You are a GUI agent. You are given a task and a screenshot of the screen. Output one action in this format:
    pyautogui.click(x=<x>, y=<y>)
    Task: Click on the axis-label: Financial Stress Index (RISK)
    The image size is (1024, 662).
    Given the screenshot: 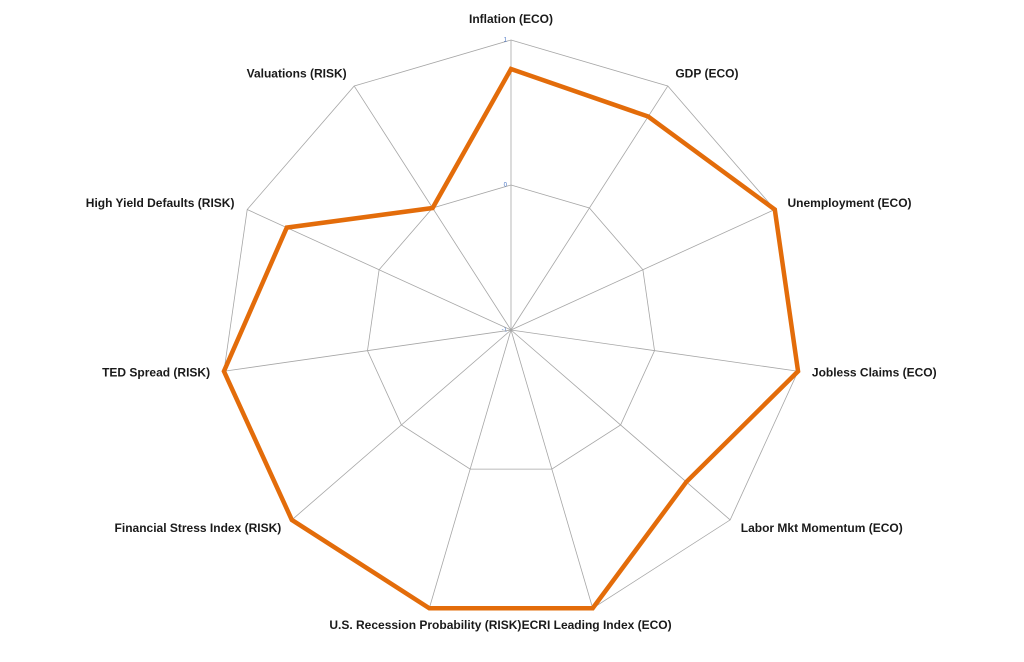 What is the action you would take?
    pyautogui.click(x=198, y=528)
    